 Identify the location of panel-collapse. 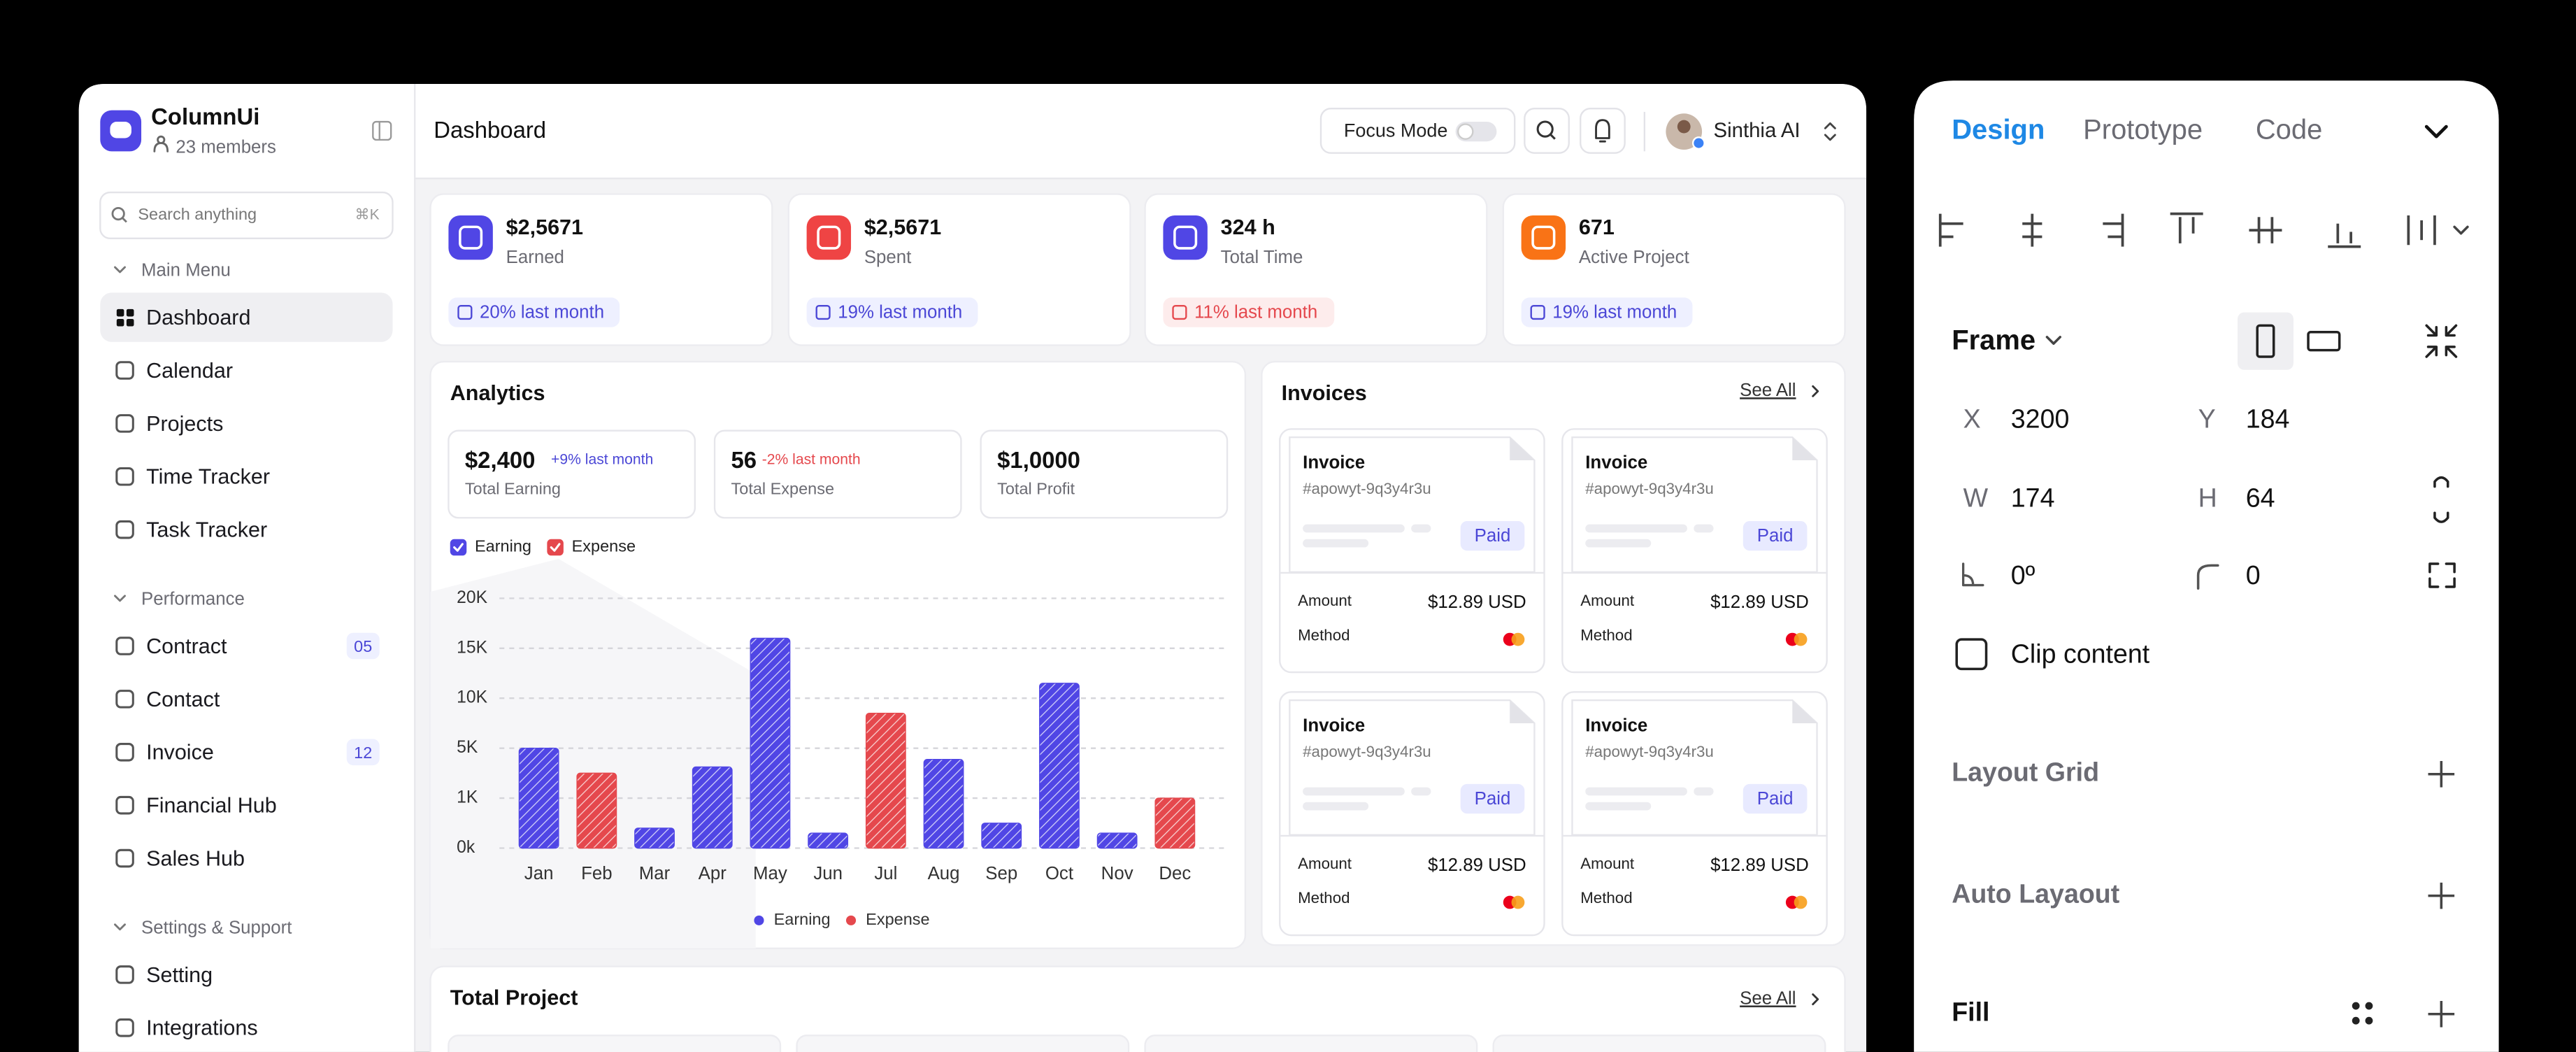
(2436, 131).